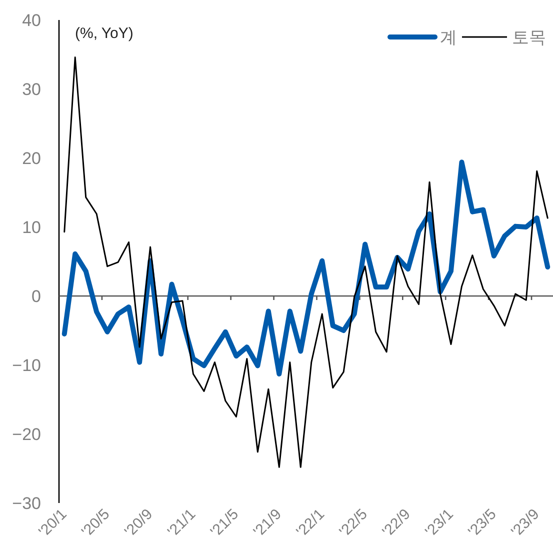  What do you see at coordinates (182, 523) in the screenshot?
I see `x-tick-label: '21/1` at bounding box center [182, 523].